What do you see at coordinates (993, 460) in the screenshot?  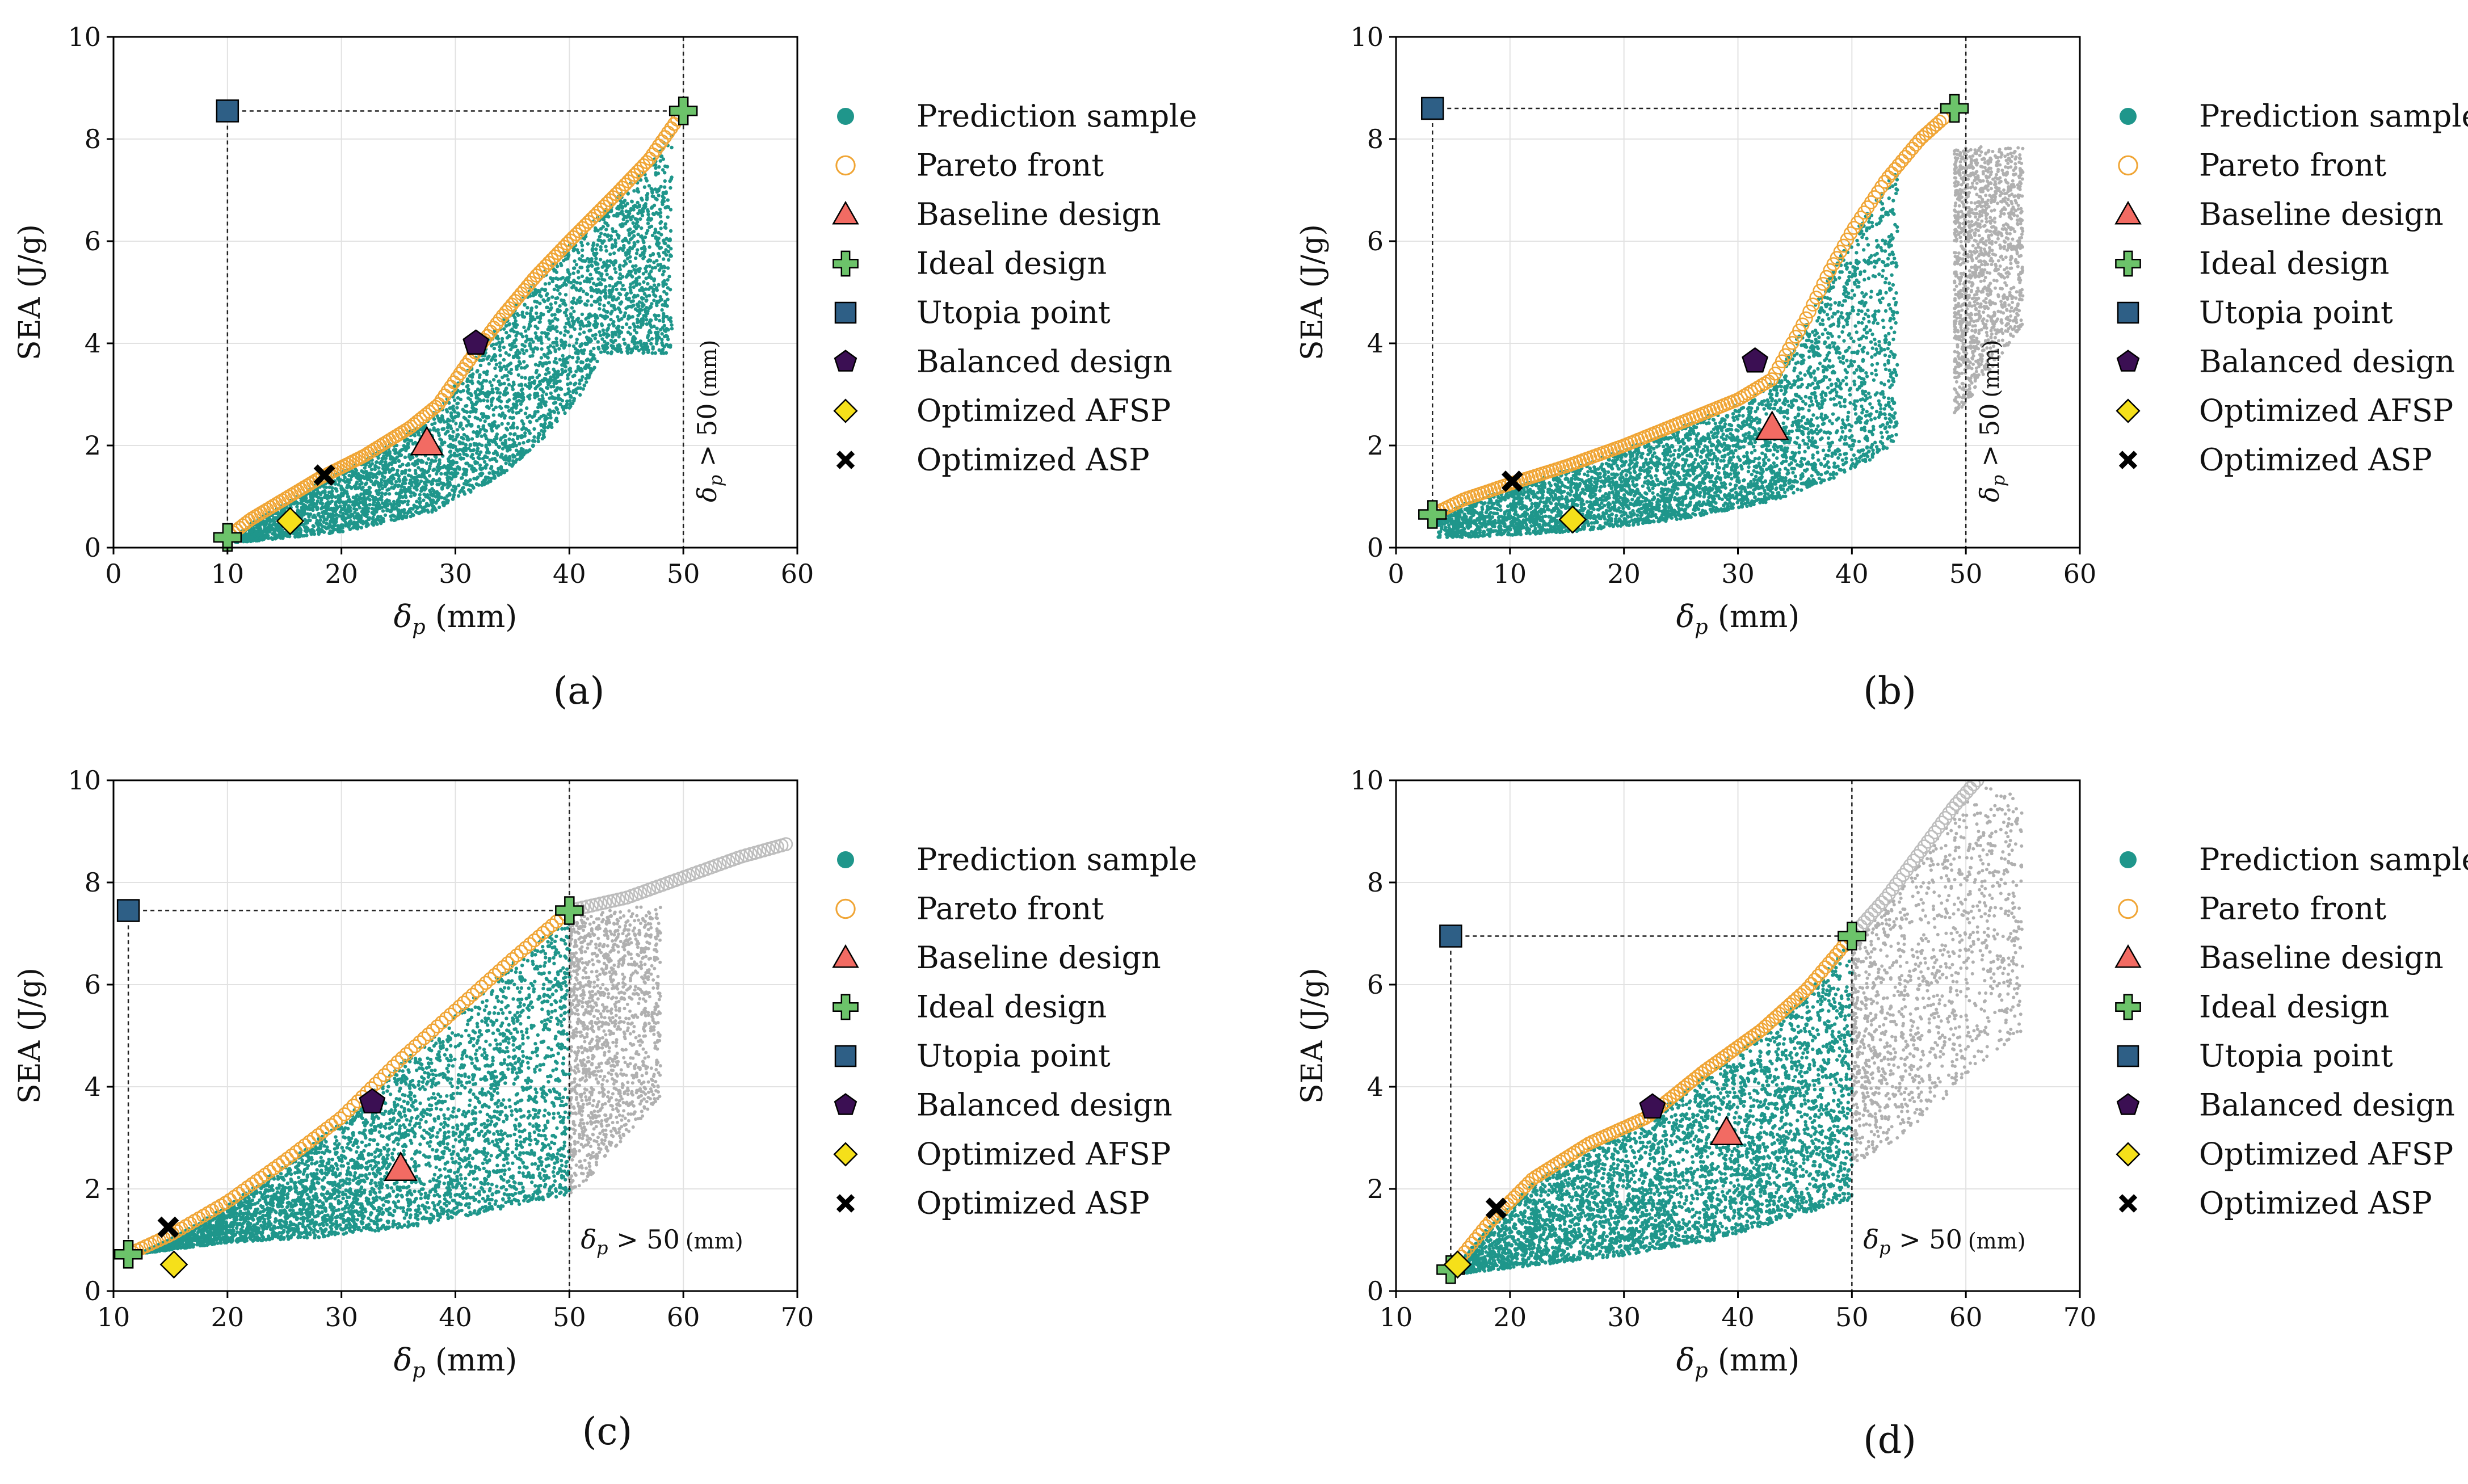 I see `legend-item-asp: Optimized ASP` at bounding box center [993, 460].